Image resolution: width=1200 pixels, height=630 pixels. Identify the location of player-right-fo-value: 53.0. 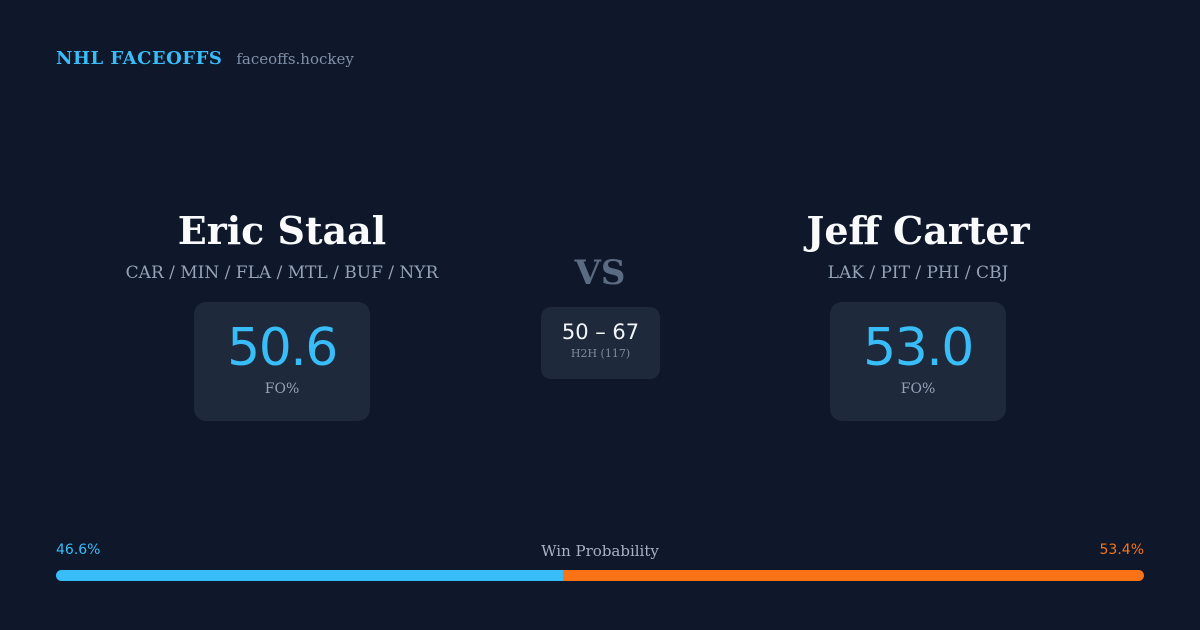
(918, 348).